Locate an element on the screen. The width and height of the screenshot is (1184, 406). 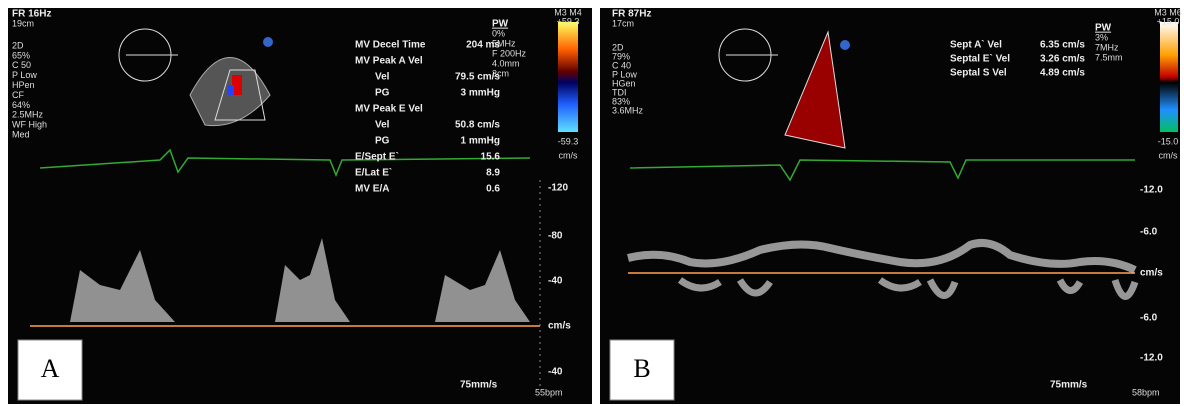
heart-rate: 55bpm is located at coordinates (549, 392).